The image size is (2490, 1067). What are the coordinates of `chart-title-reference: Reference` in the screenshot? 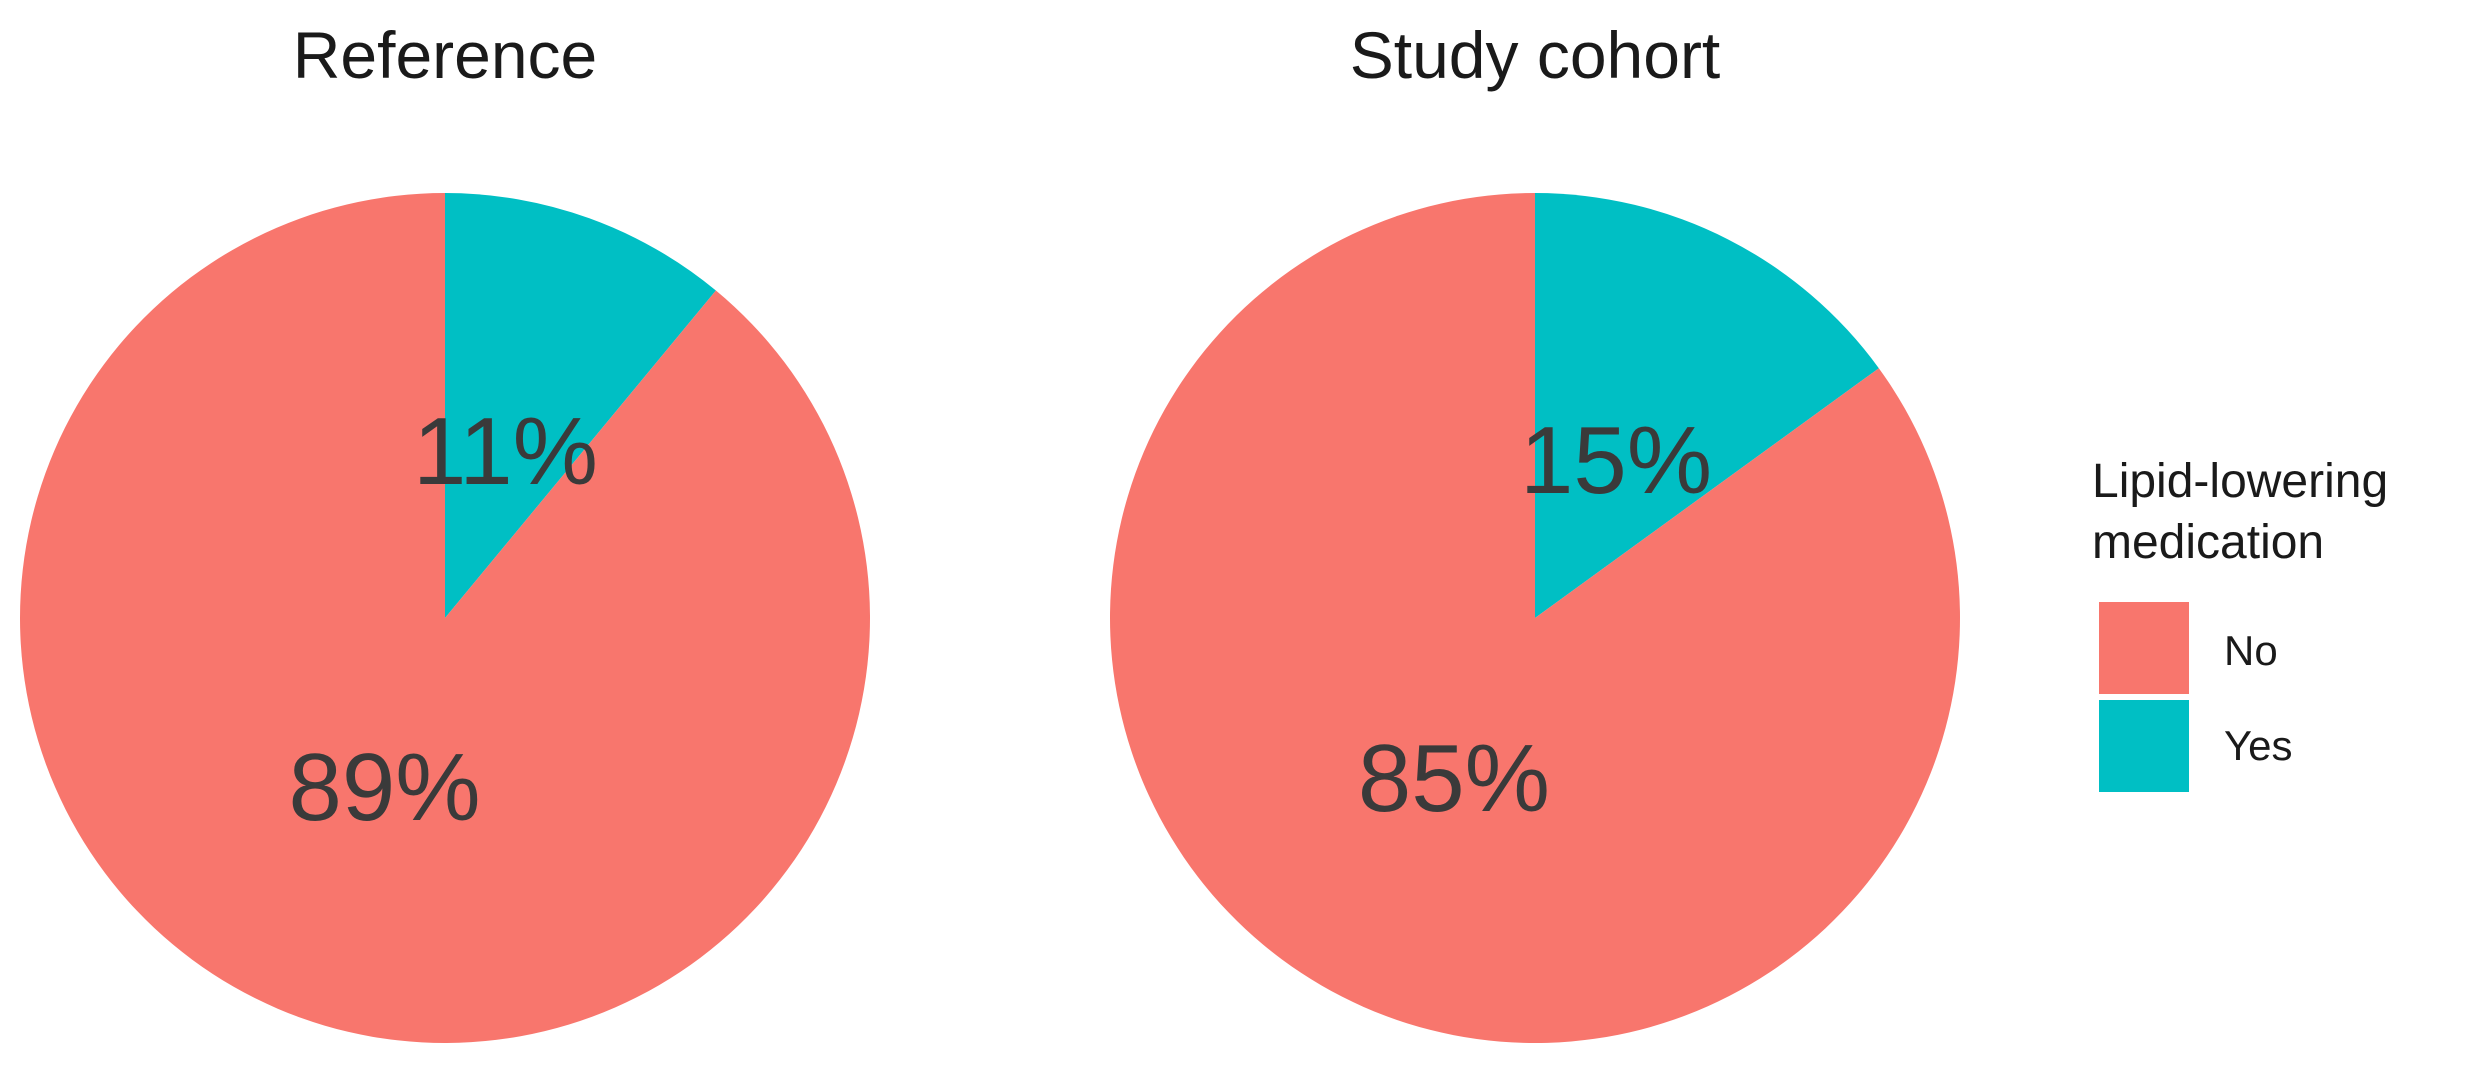 It's located at (445, 55).